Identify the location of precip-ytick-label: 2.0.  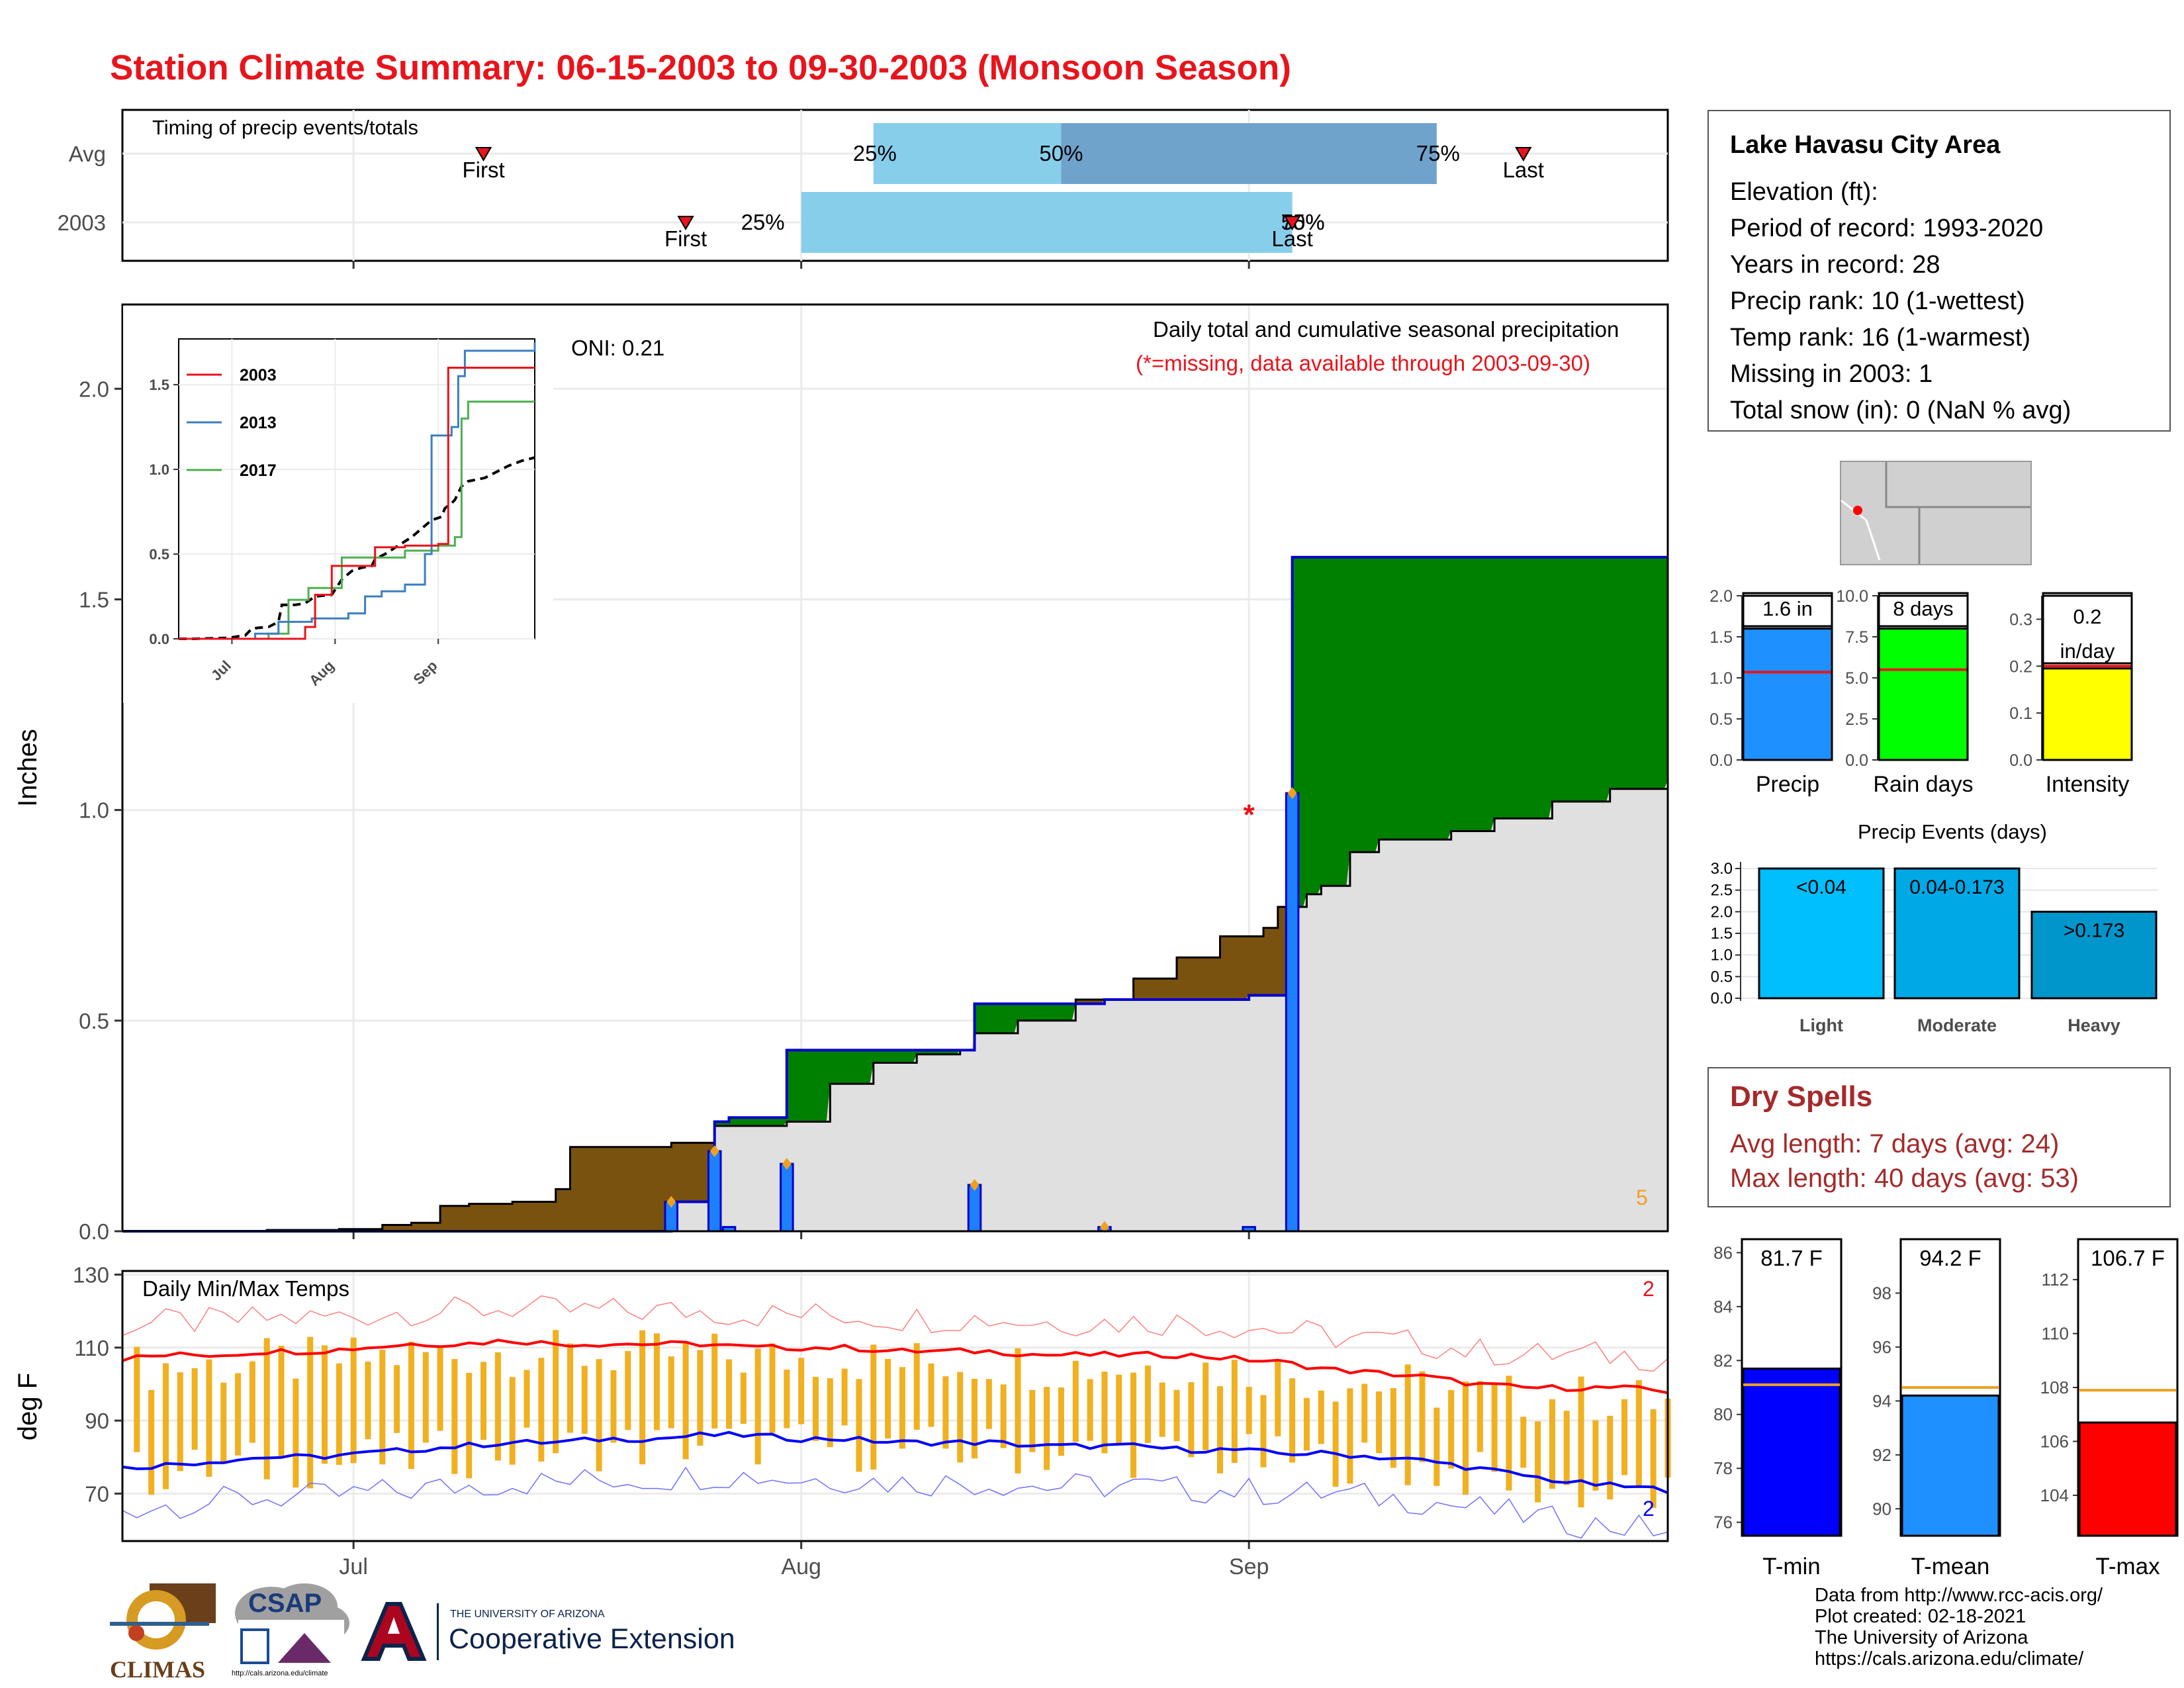
(94, 389).